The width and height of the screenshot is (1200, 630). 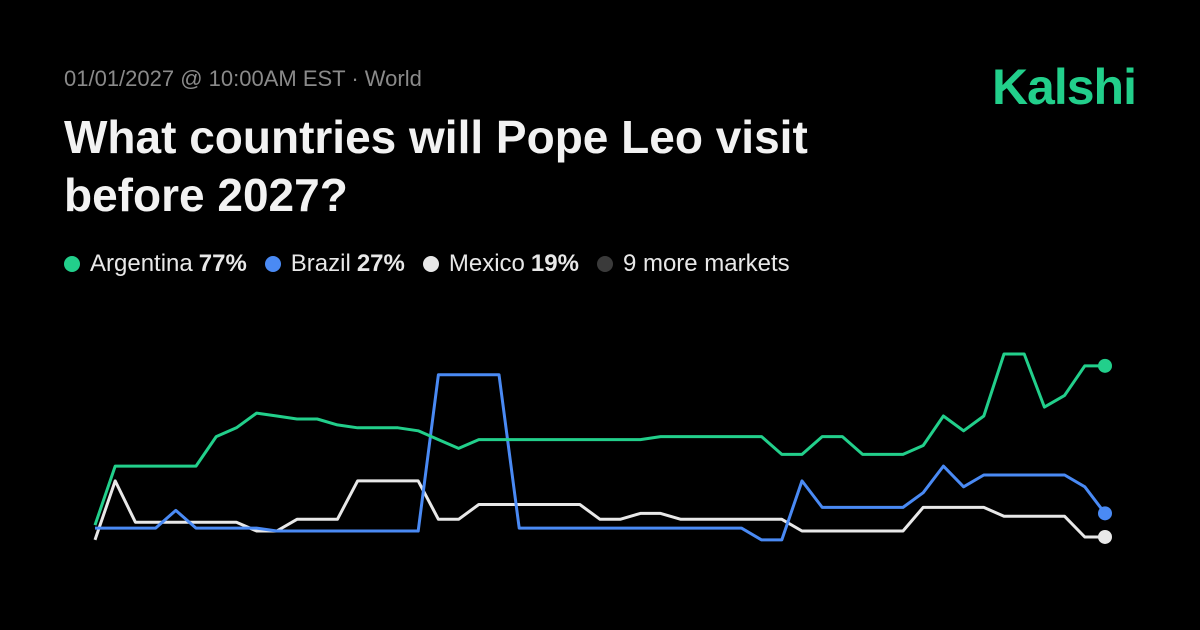 What do you see at coordinates (243, 78) in the screenshot?
I see `subtitle: 01/01/2027 @ 10:00AM EST · World` at bounding box center [243, 78].